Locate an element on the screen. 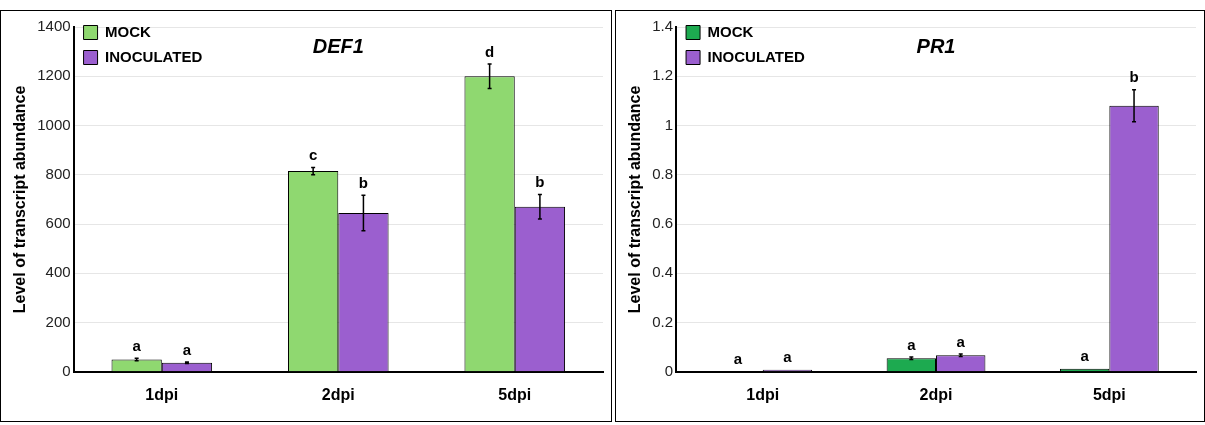 This screenshot has height=425, width=1205. y-tick-label: 1000 is located at coordinates (54, 124).